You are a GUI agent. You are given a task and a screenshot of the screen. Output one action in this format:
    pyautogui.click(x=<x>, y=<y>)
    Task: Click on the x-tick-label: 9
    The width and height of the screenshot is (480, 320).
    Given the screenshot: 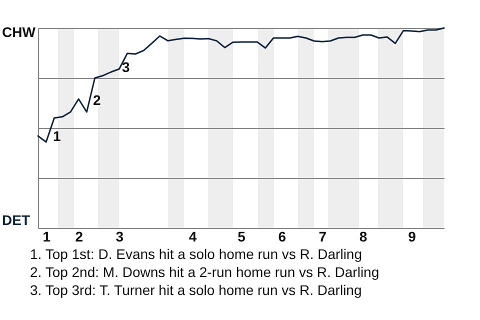 What is the action you would take?
    pyautogui.click(x=412, y=236)
    